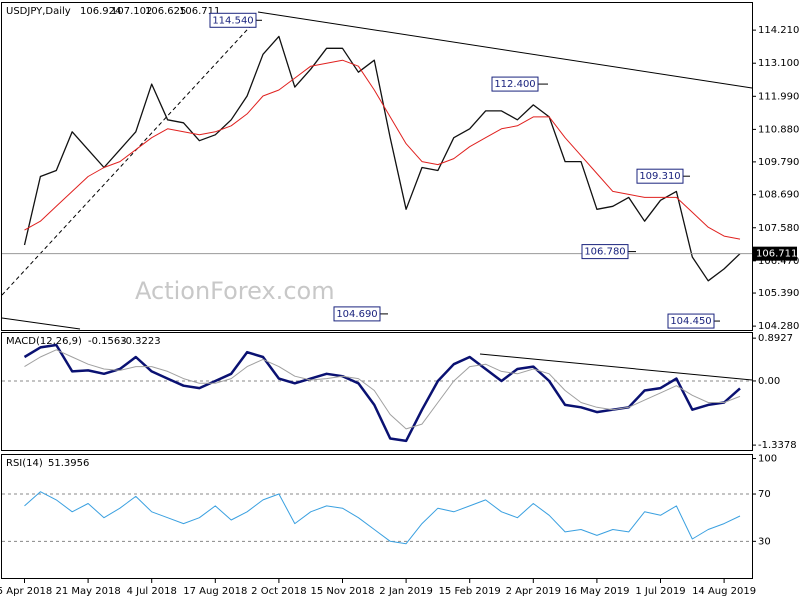 The height and width of the screenshot is (600, 800). I want to click on y-tick-label: 109.790, so click(778, 162).